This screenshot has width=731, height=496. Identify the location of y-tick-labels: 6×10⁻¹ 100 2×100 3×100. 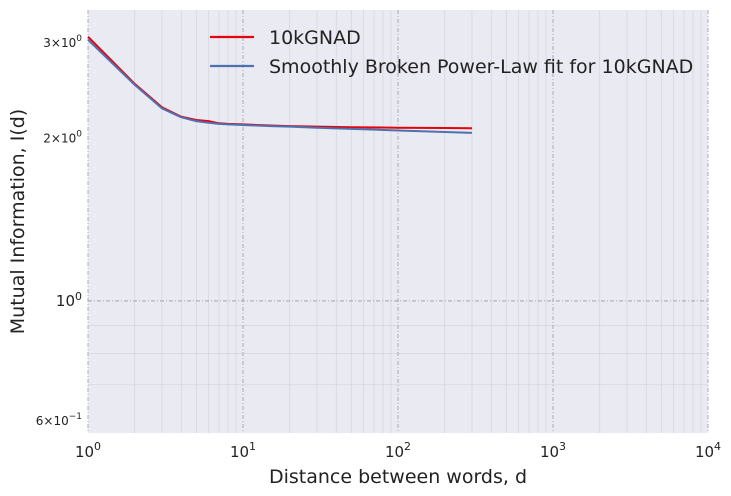
(59, 231).